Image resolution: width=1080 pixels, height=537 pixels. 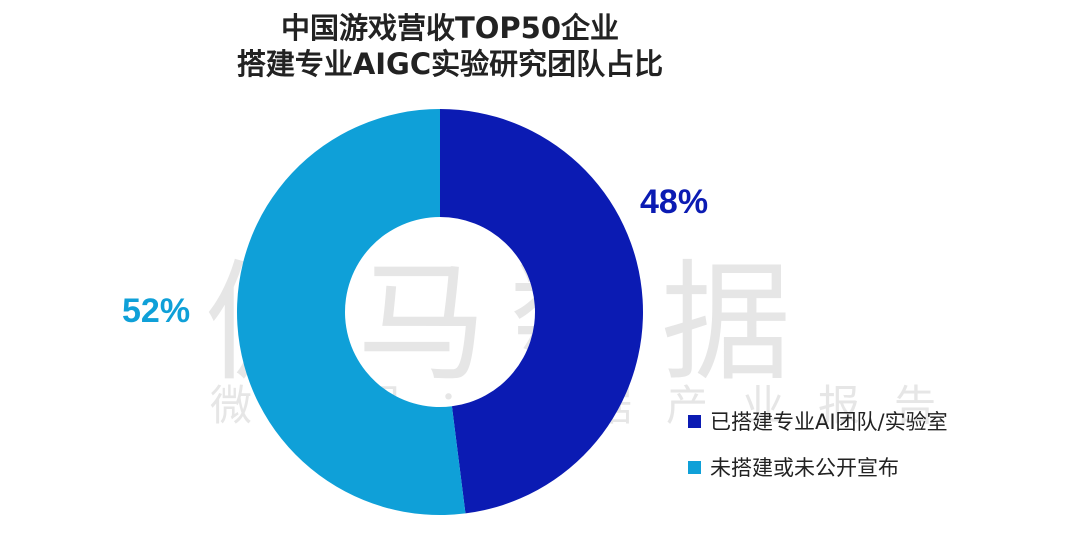 What do you see at coordinates (694, 421) in the screenshot?
I see `legend-swatch-built-team` at bounding box center [694, 421].